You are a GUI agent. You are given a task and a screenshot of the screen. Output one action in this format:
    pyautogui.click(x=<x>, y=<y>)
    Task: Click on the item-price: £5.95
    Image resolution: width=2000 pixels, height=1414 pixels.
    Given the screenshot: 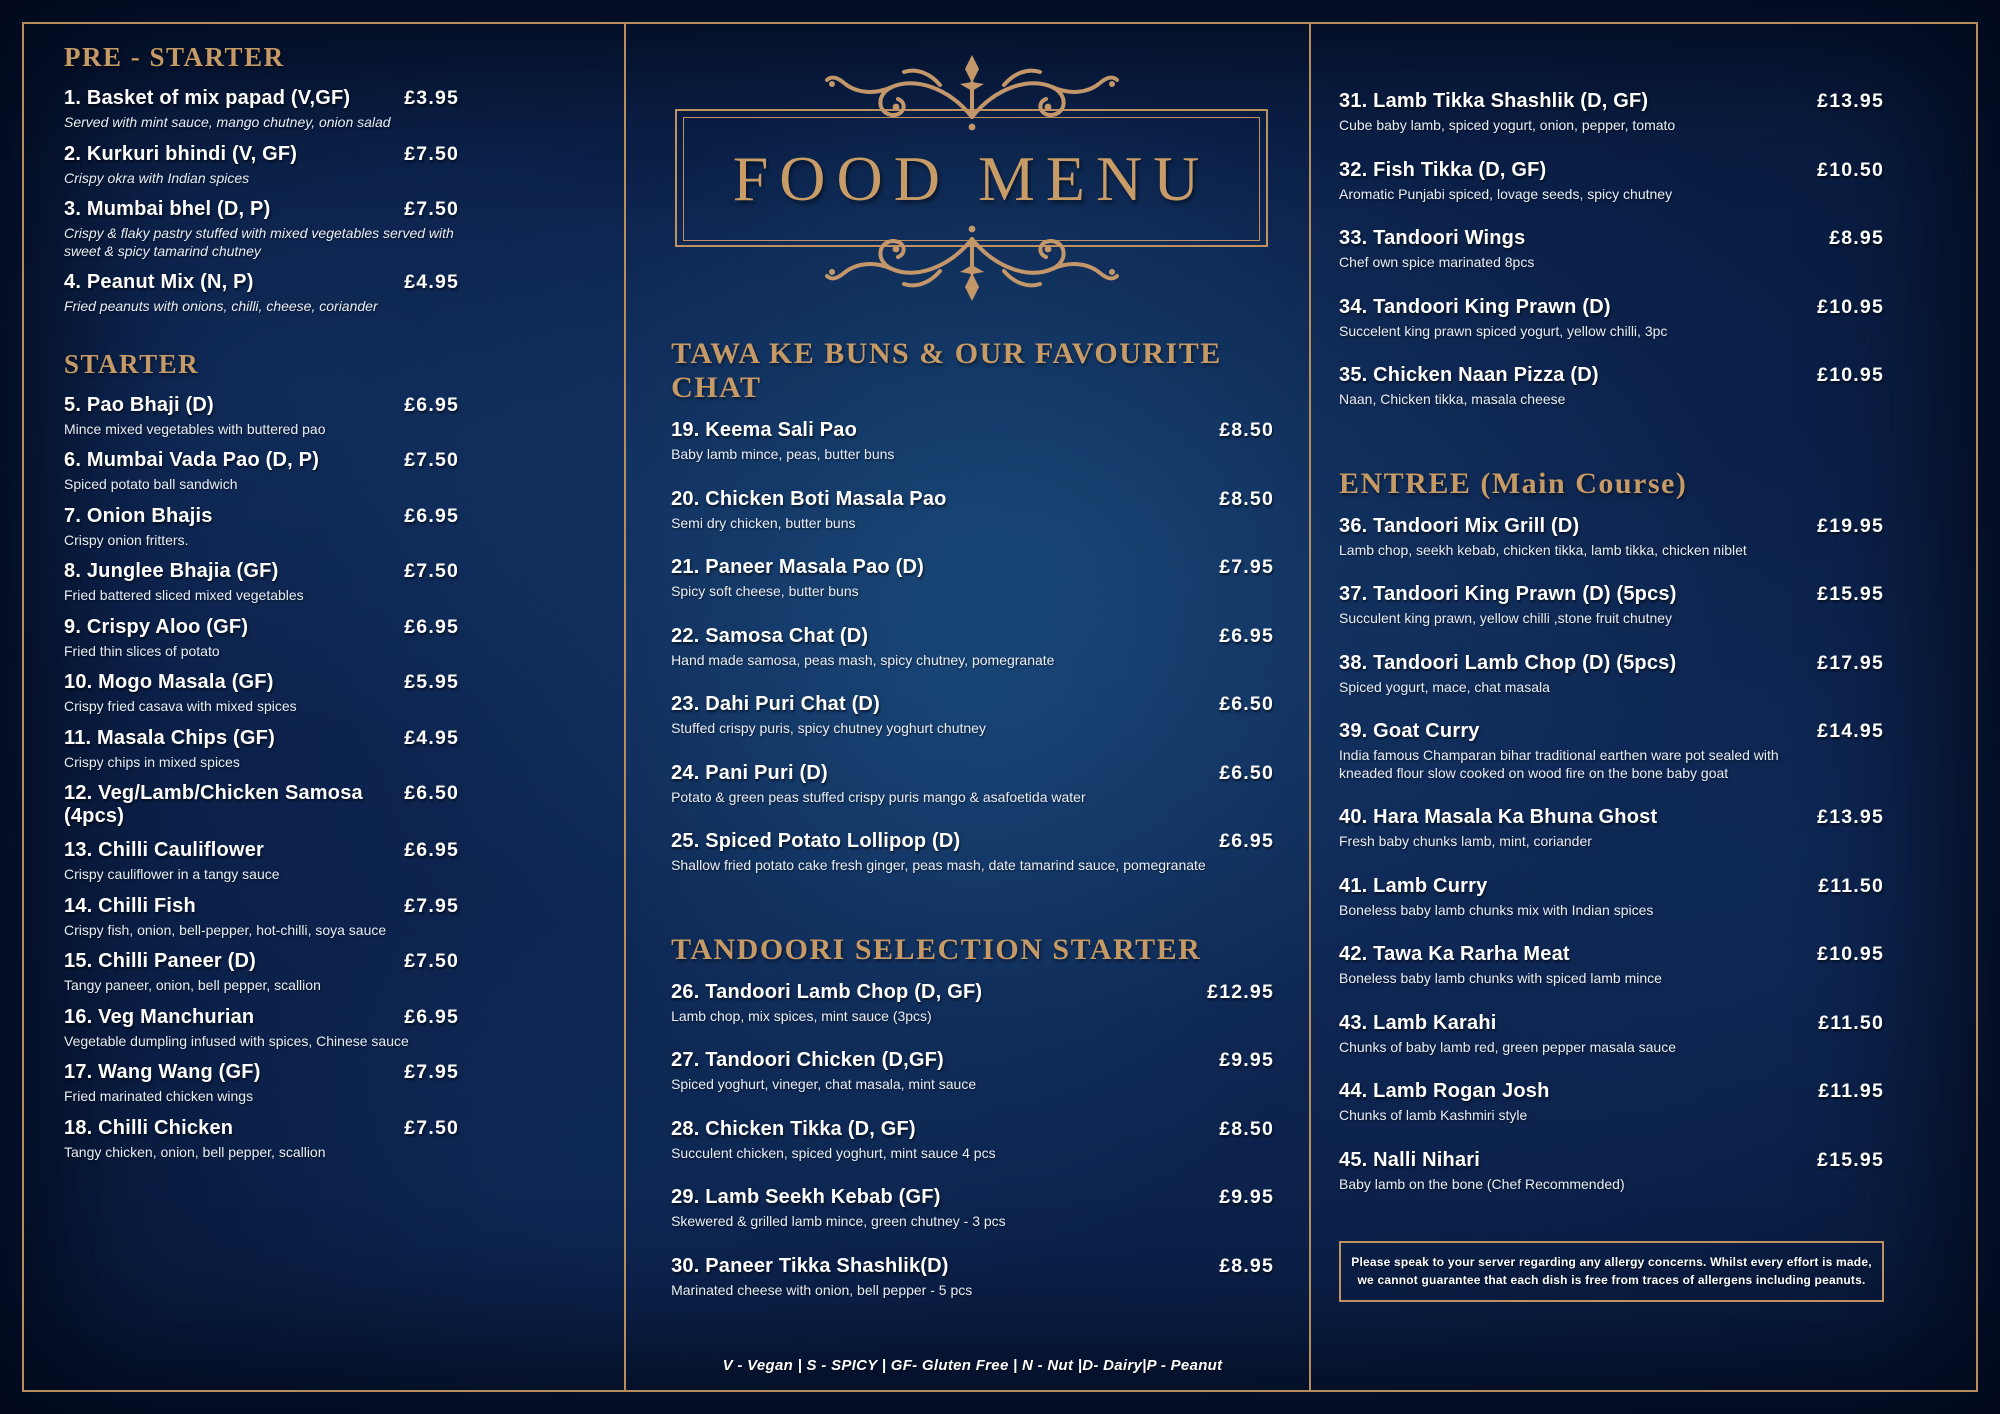 What is the action you would take?
    pyautogui.click(x=432, y=682)
    